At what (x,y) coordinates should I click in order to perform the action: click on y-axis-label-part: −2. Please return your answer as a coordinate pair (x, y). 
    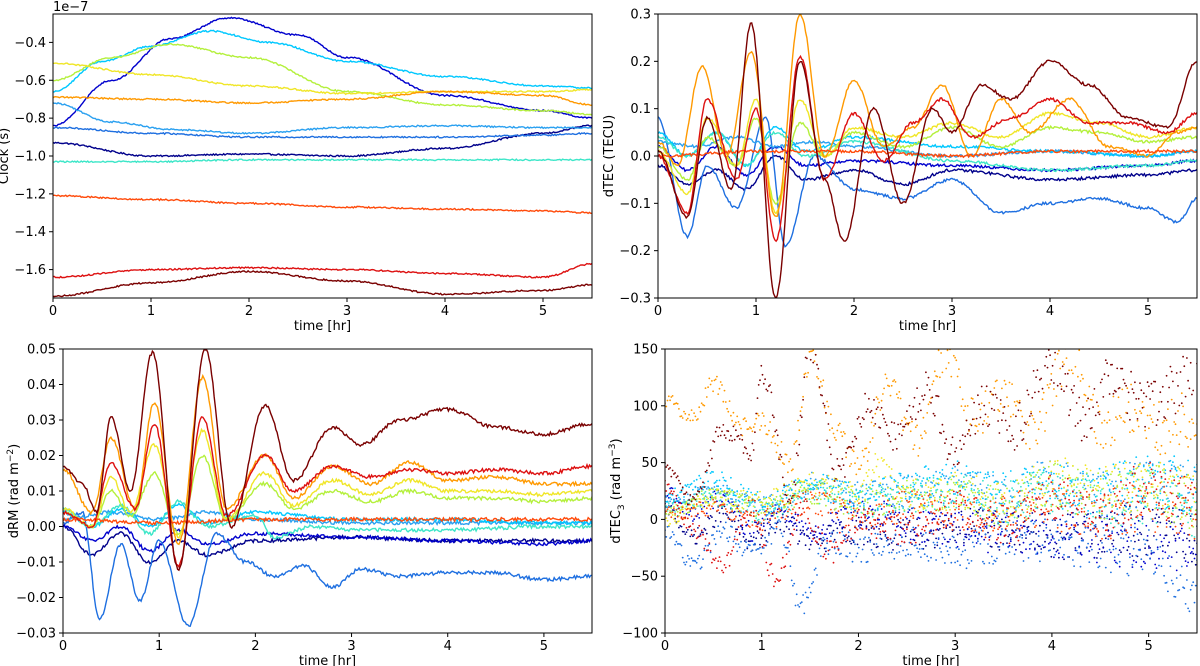
    Looking at the image, I should click on (11, 455).